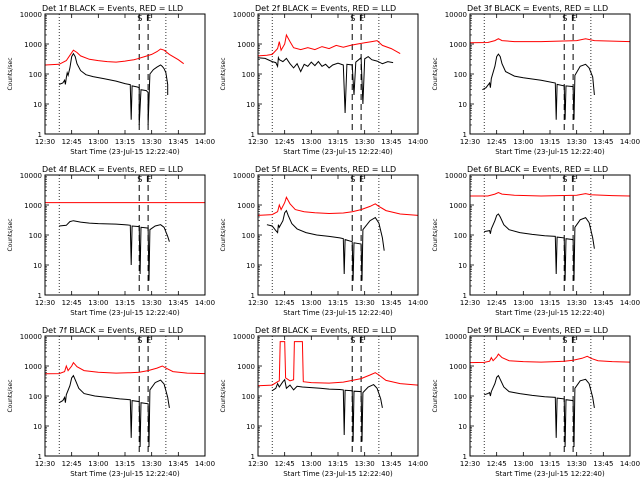 The width and height of the screenshot is (640, 480). What do you see at coordinates (325, 330) in the screenshot?
I see `panel-title: Det 8f BLACK = Events, RED = LLD` at bounding box center [325, 330].